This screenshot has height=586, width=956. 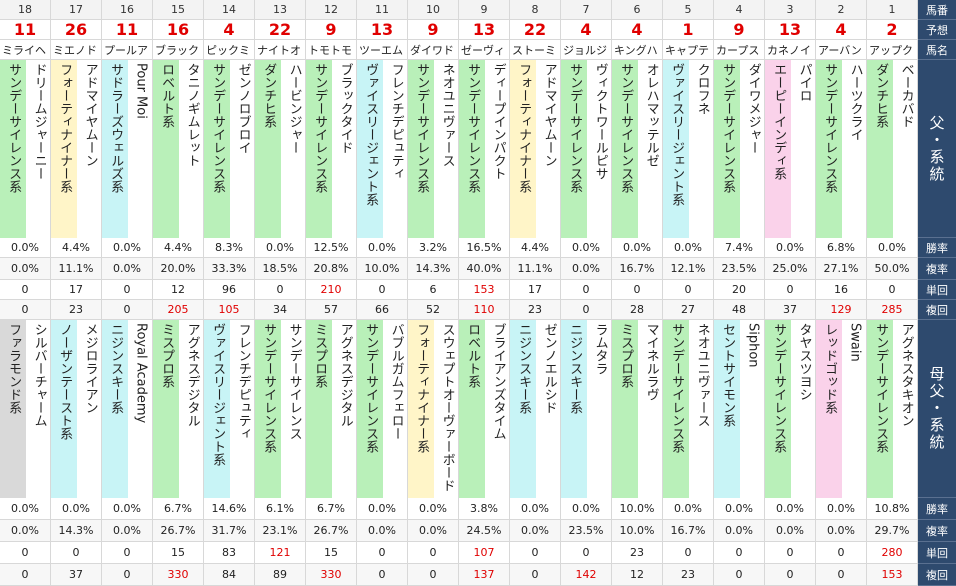 I want to click on sire-system-text: エーピーインディ系, so click(x=779, y=121).